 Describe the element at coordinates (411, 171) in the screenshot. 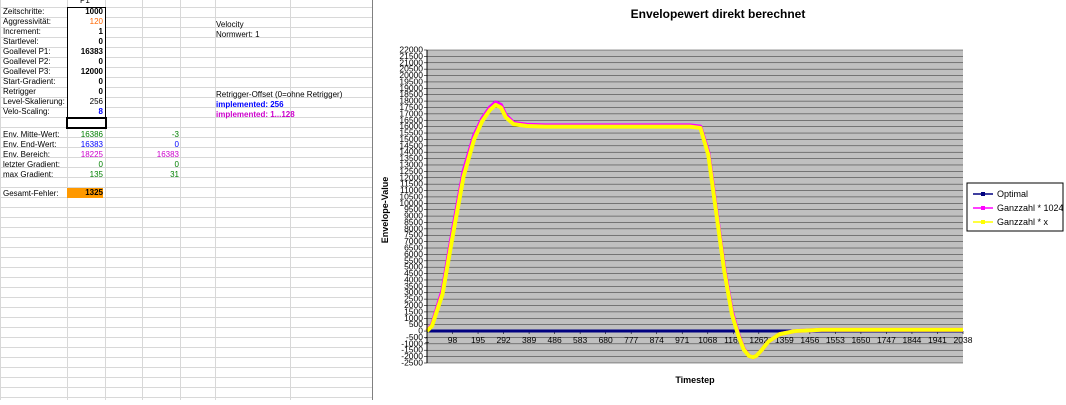

I see `y-tick-label: 12500` at that location.